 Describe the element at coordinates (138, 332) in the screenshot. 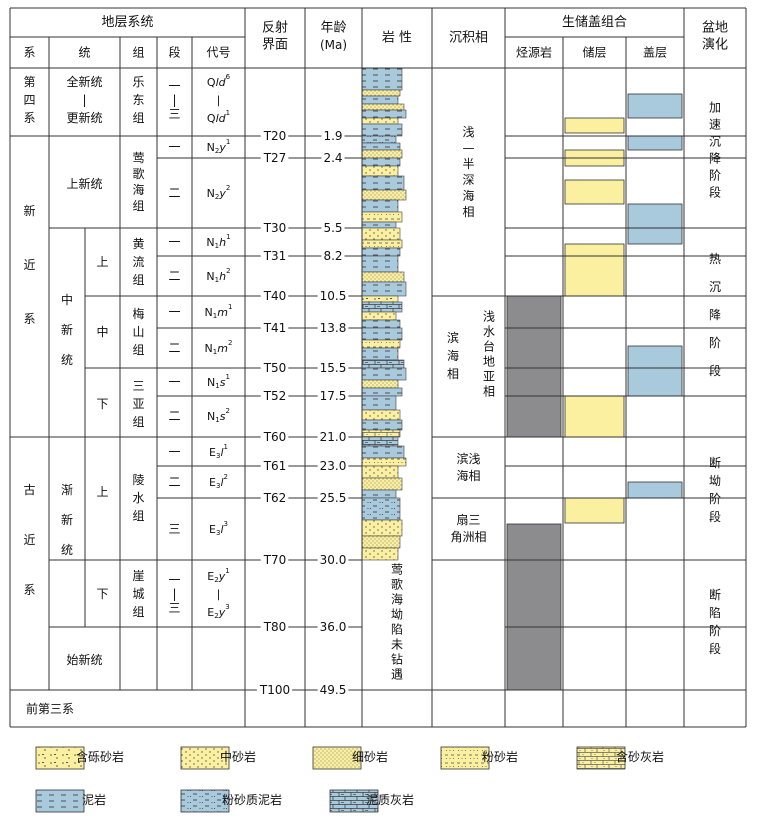

I see `group-label: 山` at that location.